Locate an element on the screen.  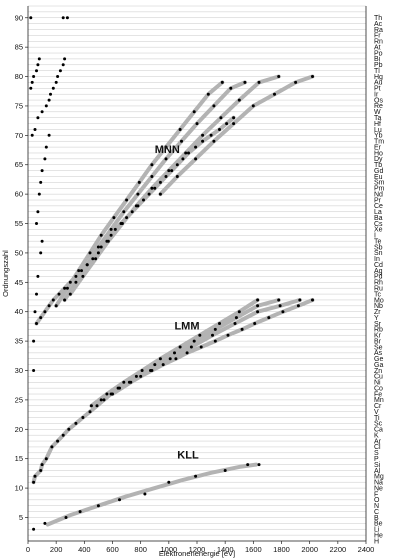
element-label: Co is located at coordinates (378, 388).